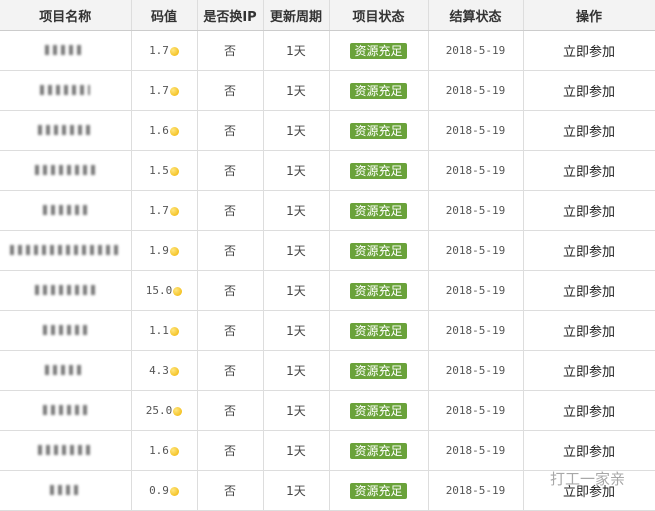 Image resolution: width=655 pixels, height=511 pixels. What do you see at coordinates (66, 15) in the screenshot?
I see `column-header: 项目名称` at bounding box center [66, 15].